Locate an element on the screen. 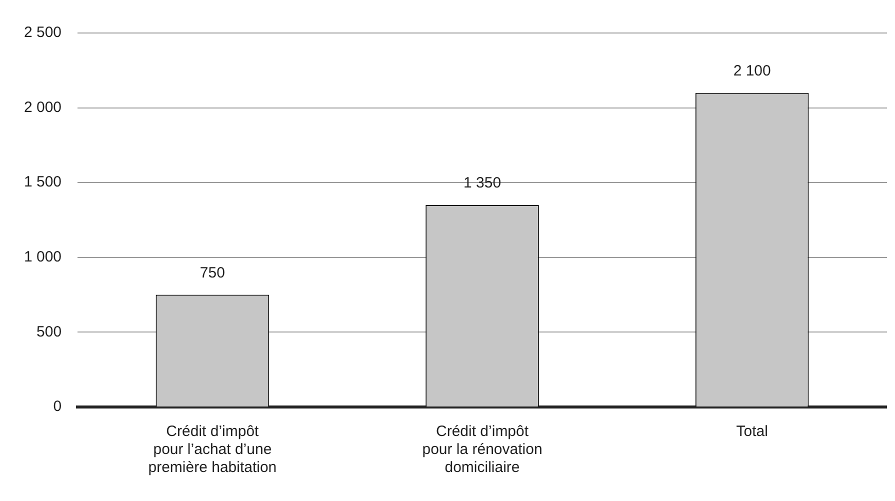 This screenshot has width=895, height=501. y-tick-label: 1 500 is located at coordinates (43, 182).